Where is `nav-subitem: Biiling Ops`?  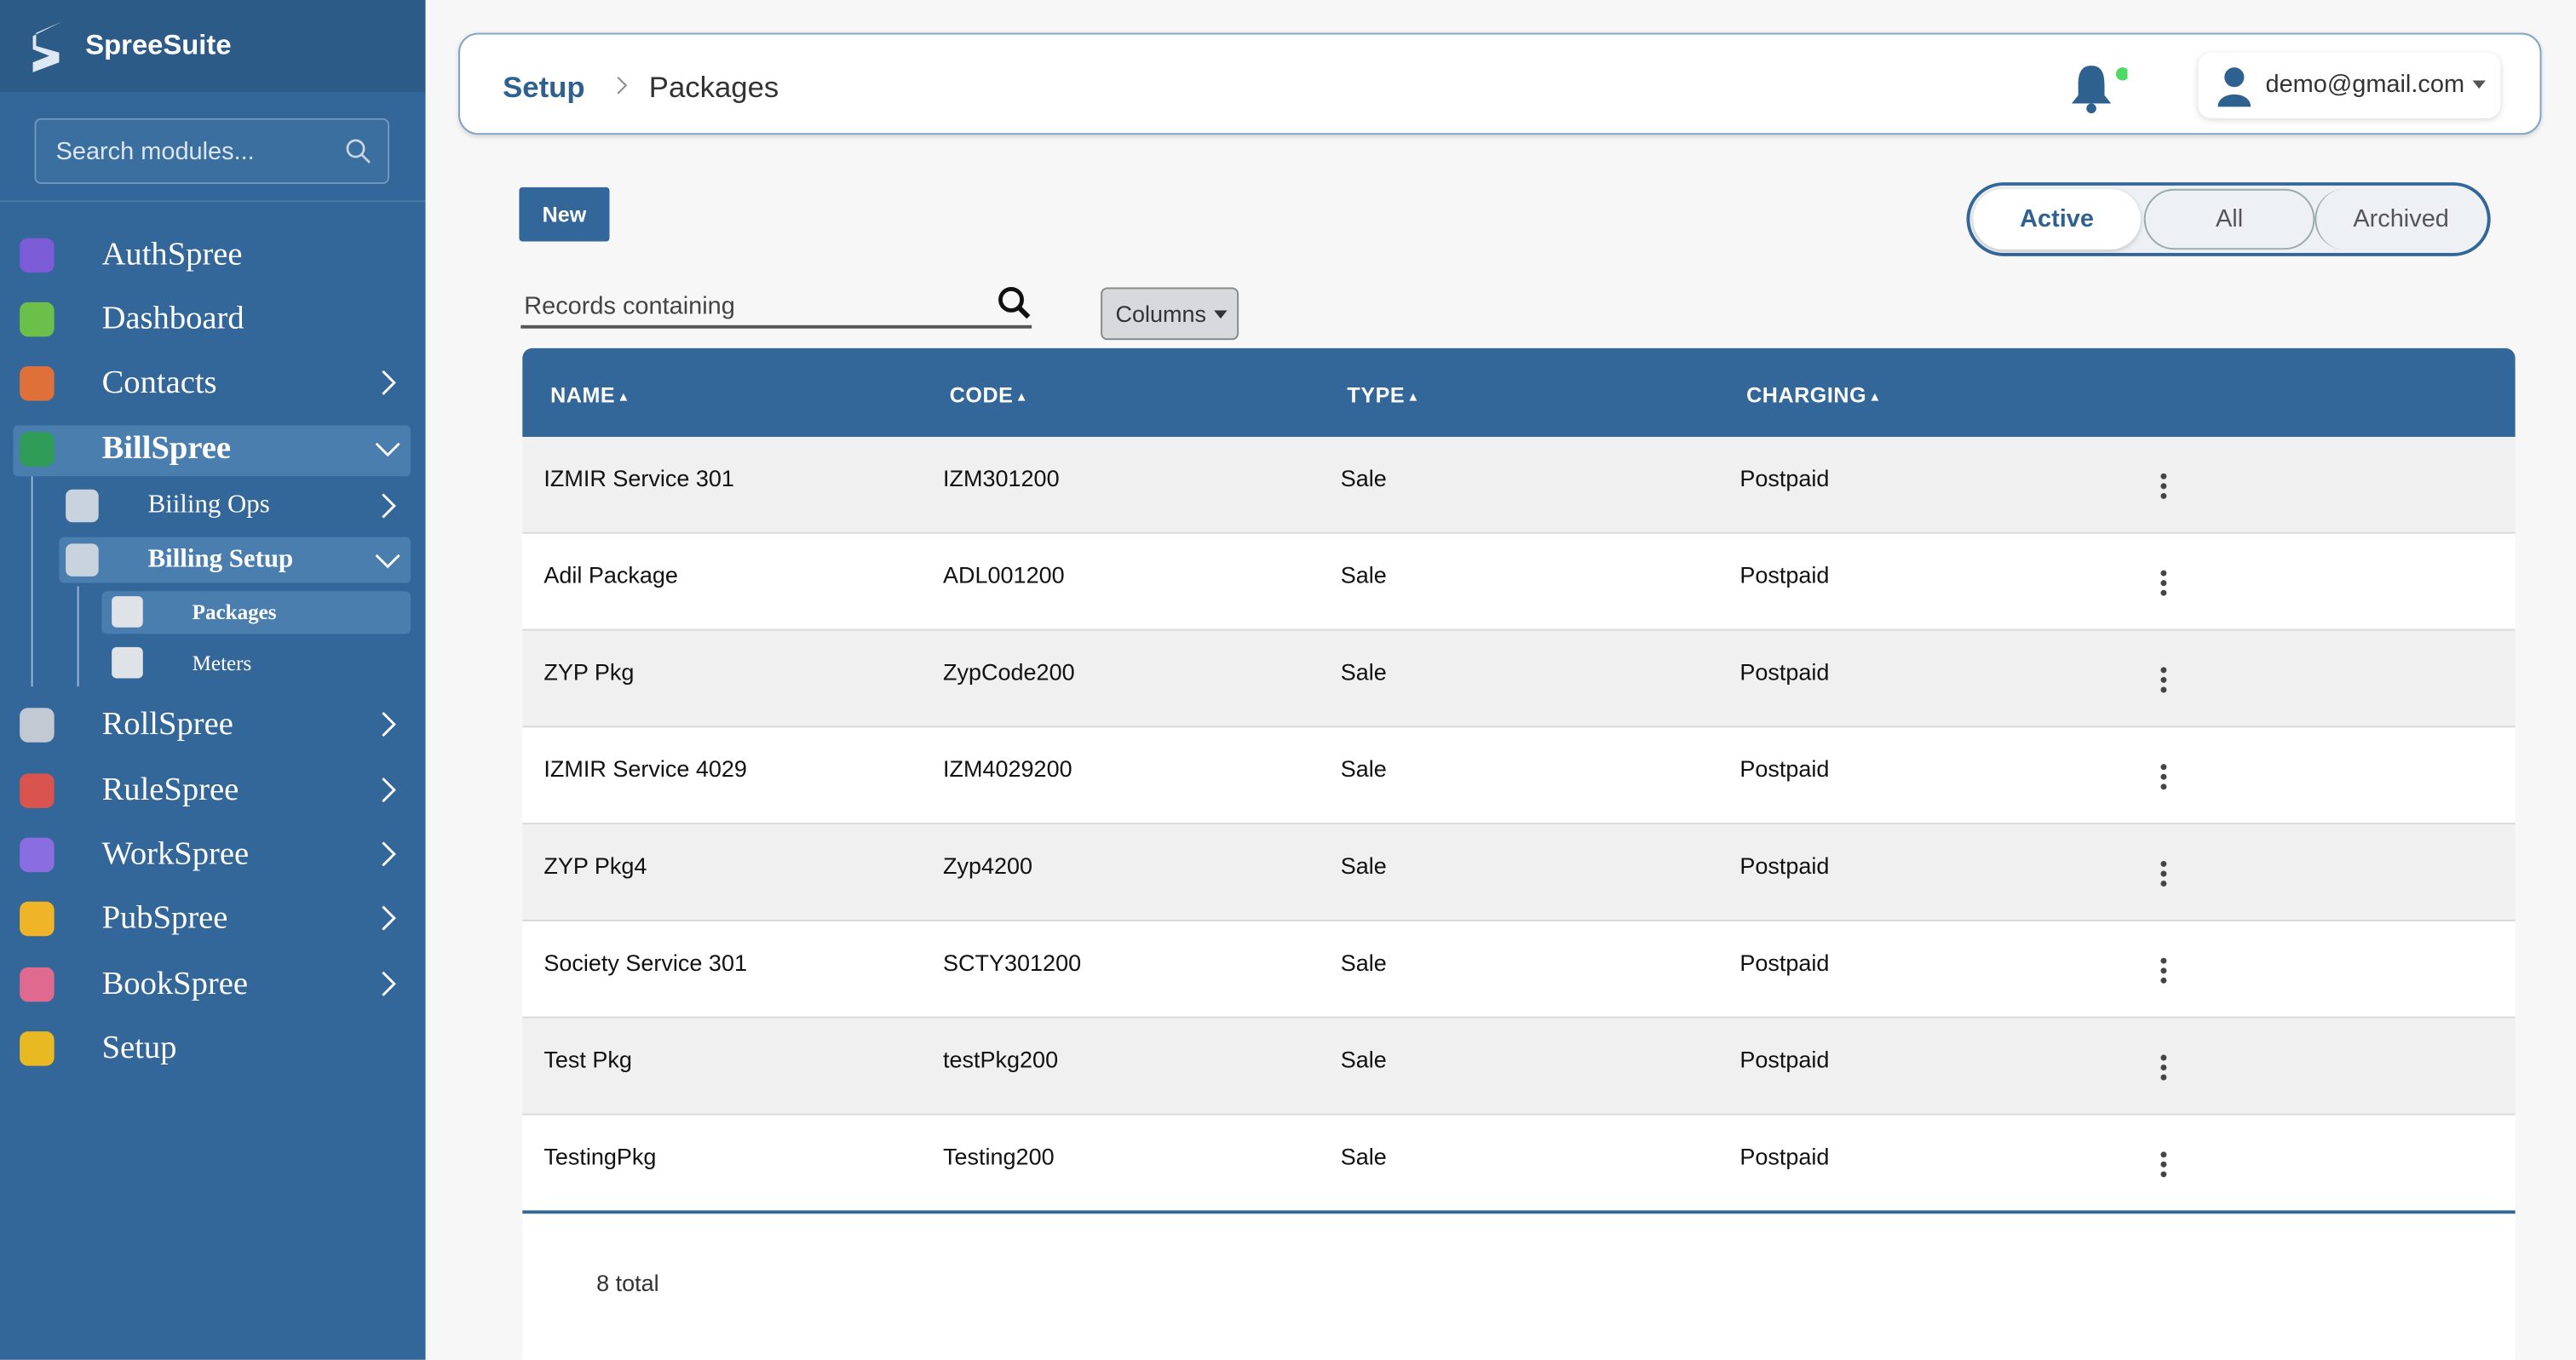 nav-subitem: Biiling Ops is located at coordinates (208, 505).